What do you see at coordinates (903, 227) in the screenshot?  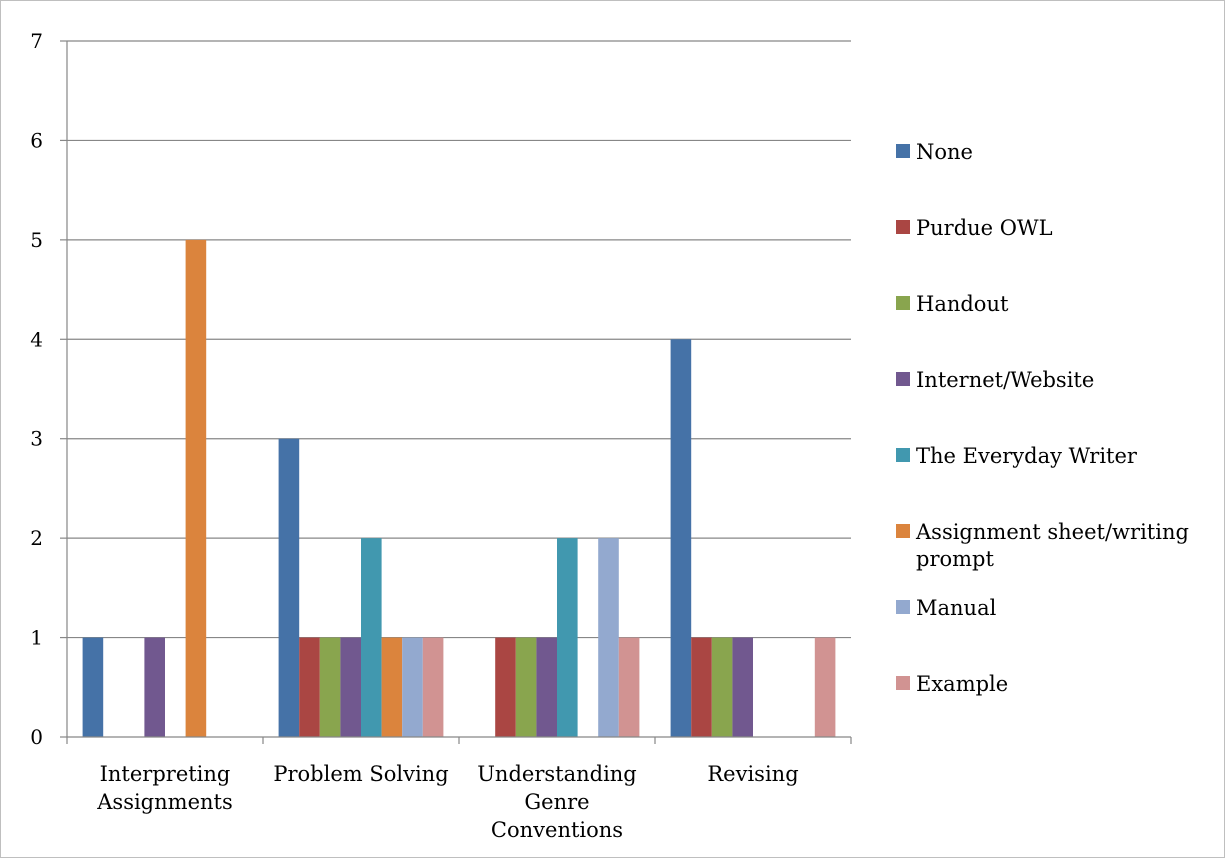 I see `legend-swatch-purdue-owl` at bounding box center [903, 227].